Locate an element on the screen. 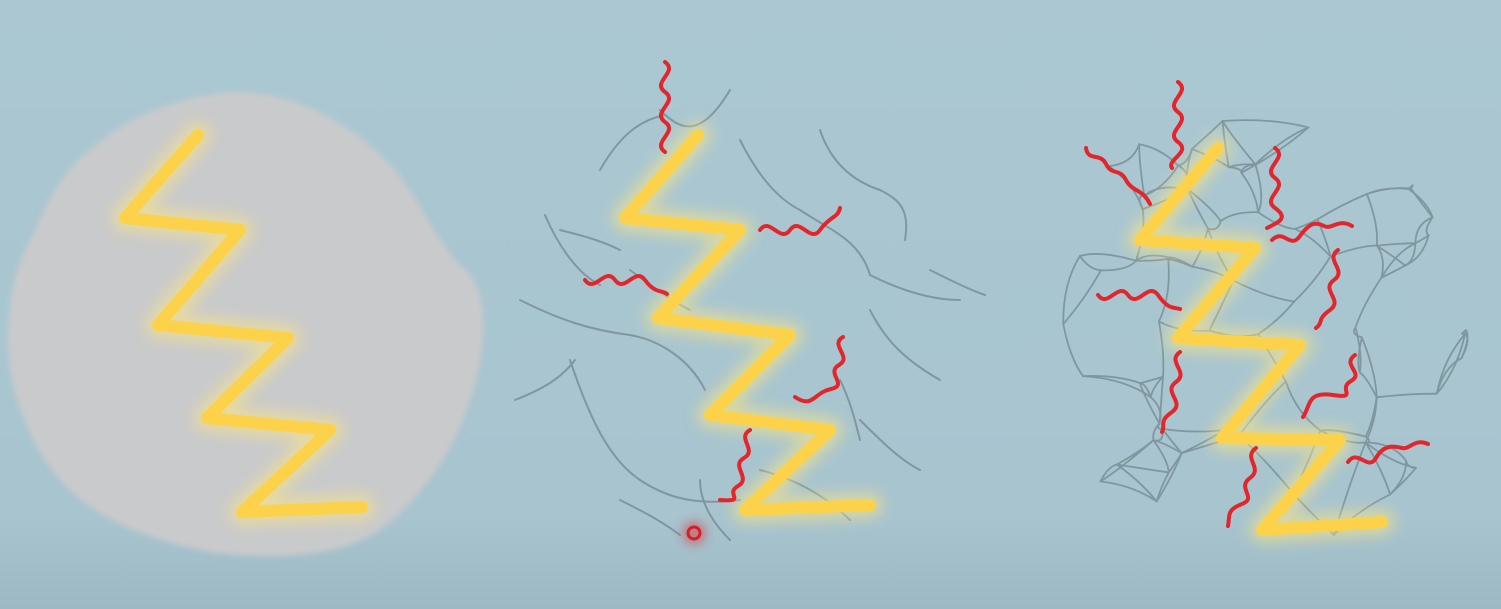  heat-waves-partial is located at coordinates (714, 281).